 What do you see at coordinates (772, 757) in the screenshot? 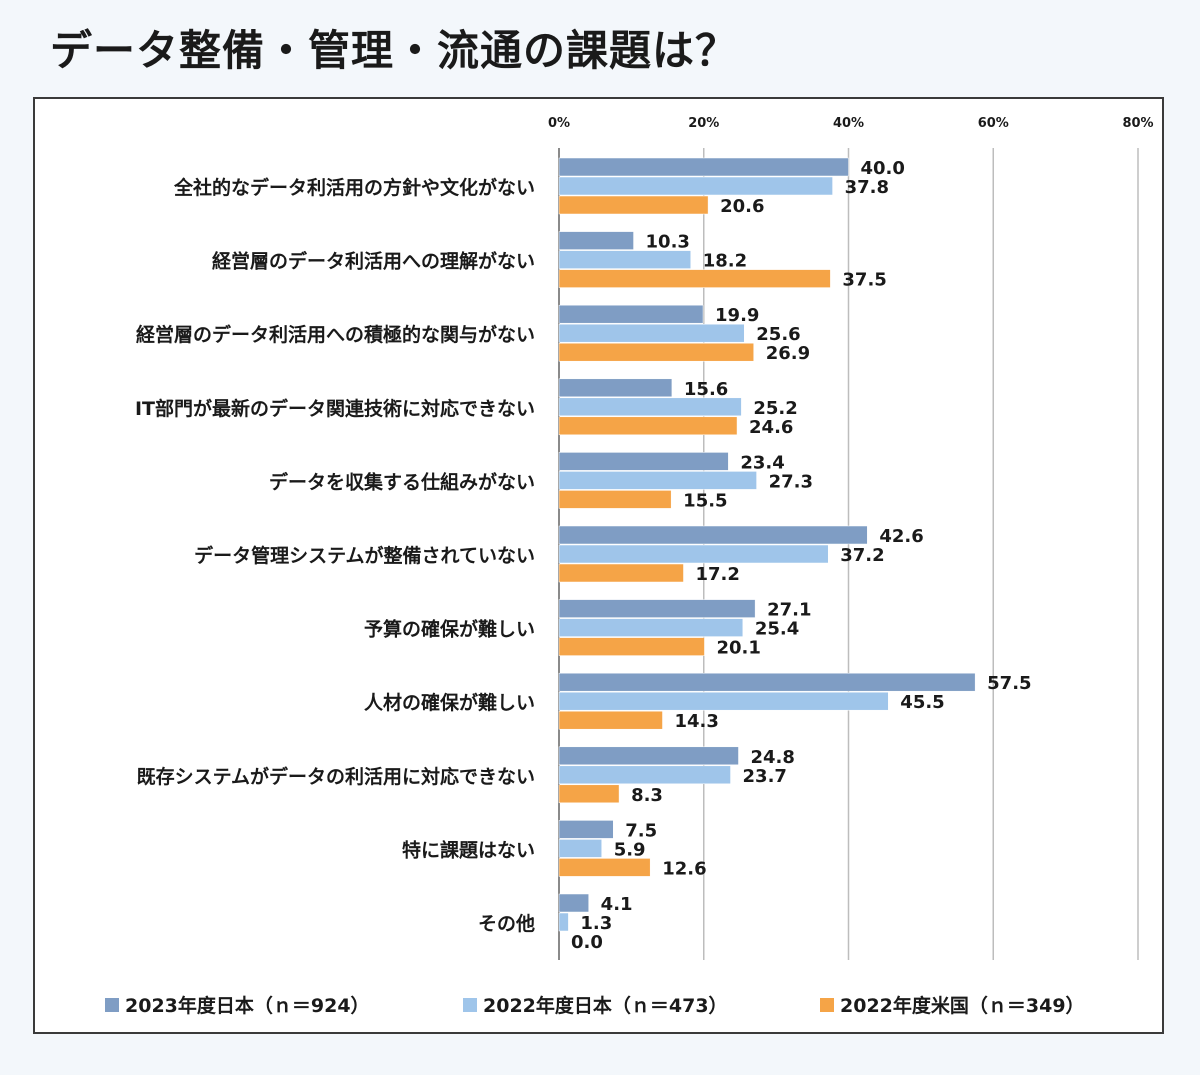
I see `value-label: 24.8` at bounding box center [772, 757].